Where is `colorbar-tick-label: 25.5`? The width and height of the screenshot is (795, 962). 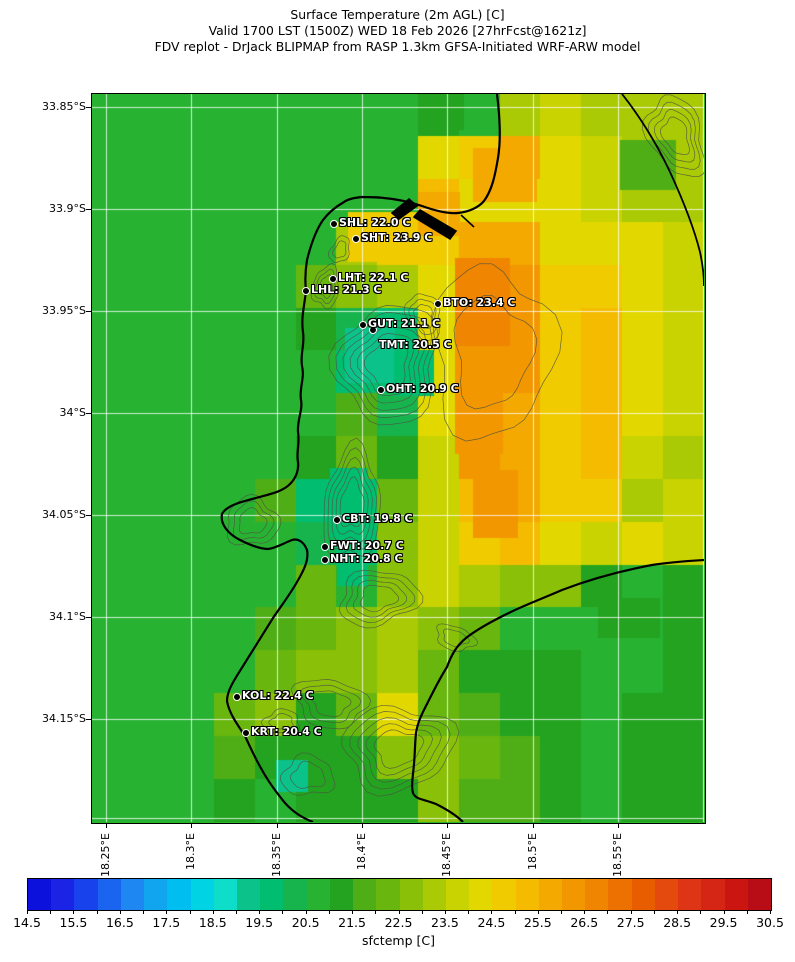
colorbar-tick-label: 25.5 is located at coordinates (537, 922).